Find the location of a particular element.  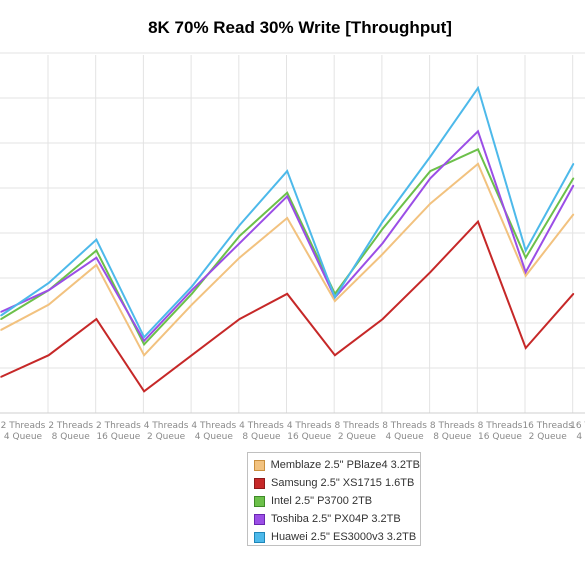

legend-label-toshiba: Toshiba 2.5" PX04P 3.2TB is located at coordinates (336, 519).